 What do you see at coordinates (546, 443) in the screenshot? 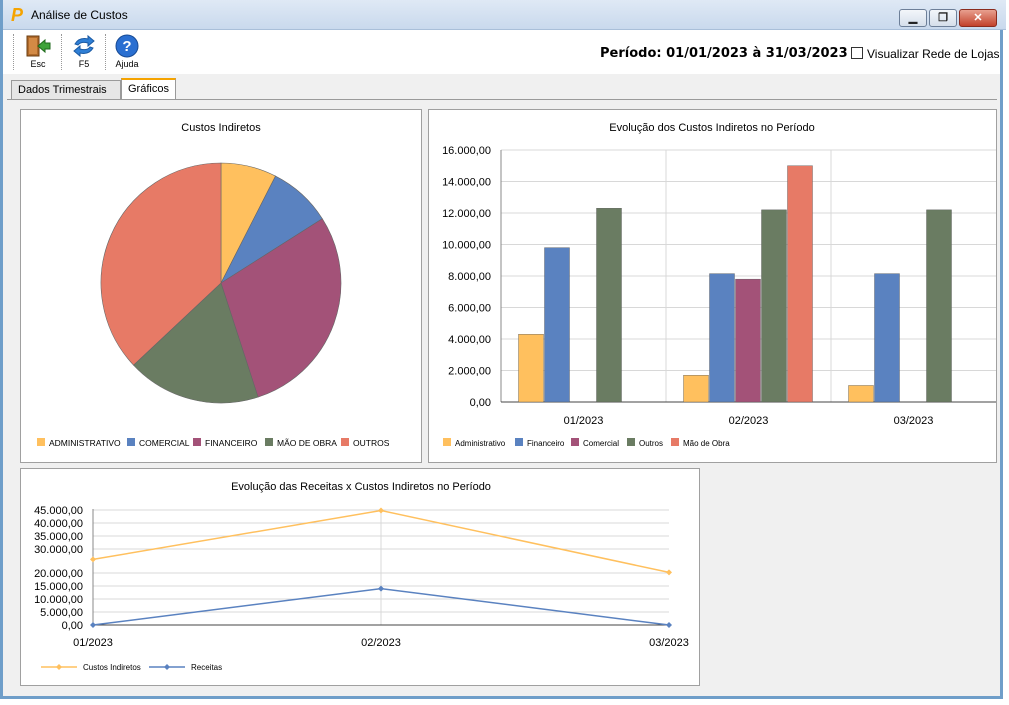
I see `legend-label: Financeiro` at bounding box center [546, 443].